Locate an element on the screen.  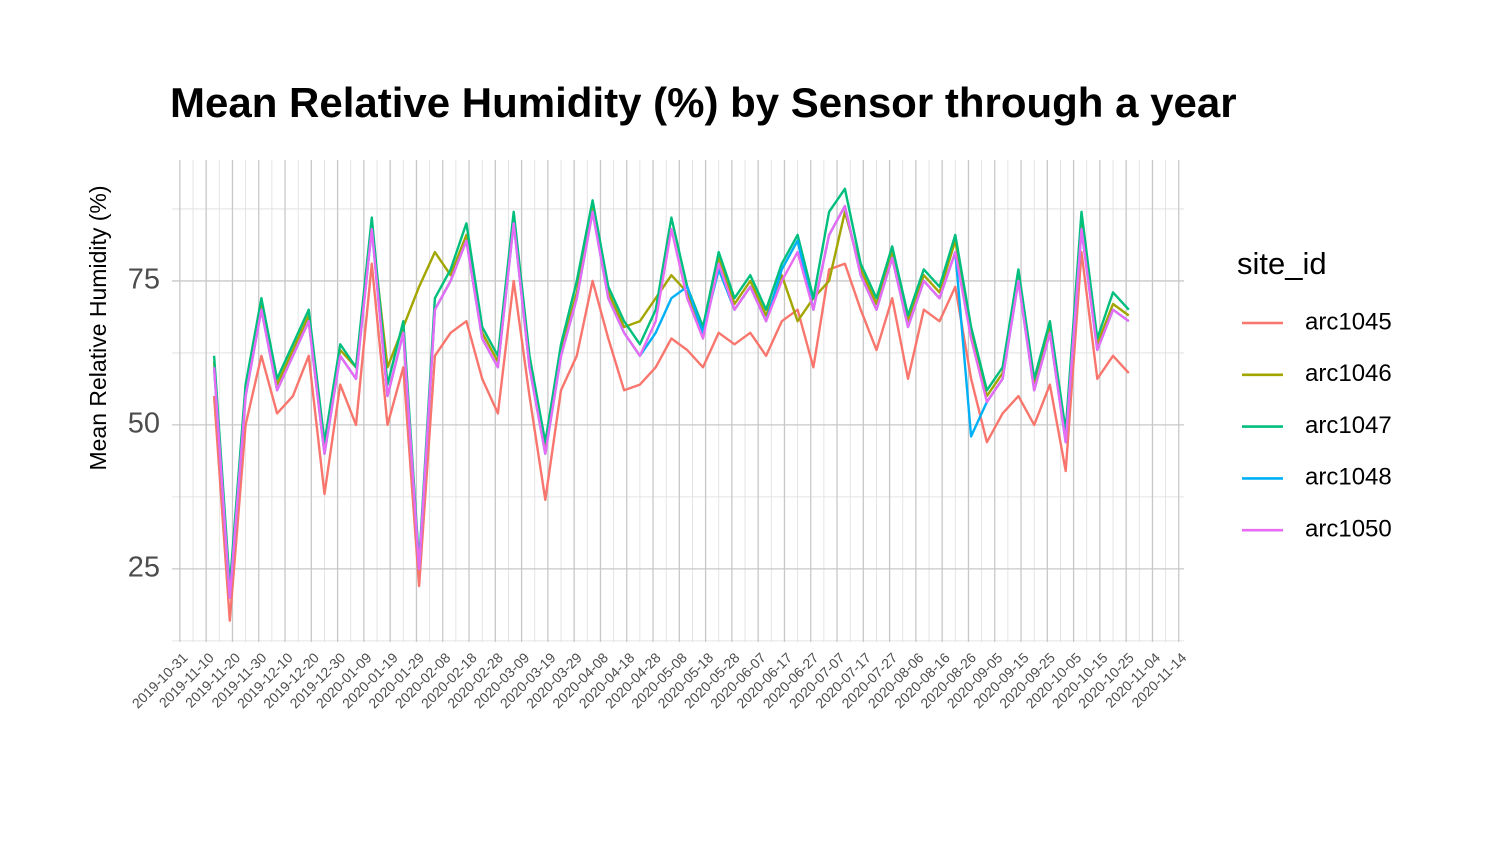
legend-label: arc1047 is located at coordinates (1348, 425).